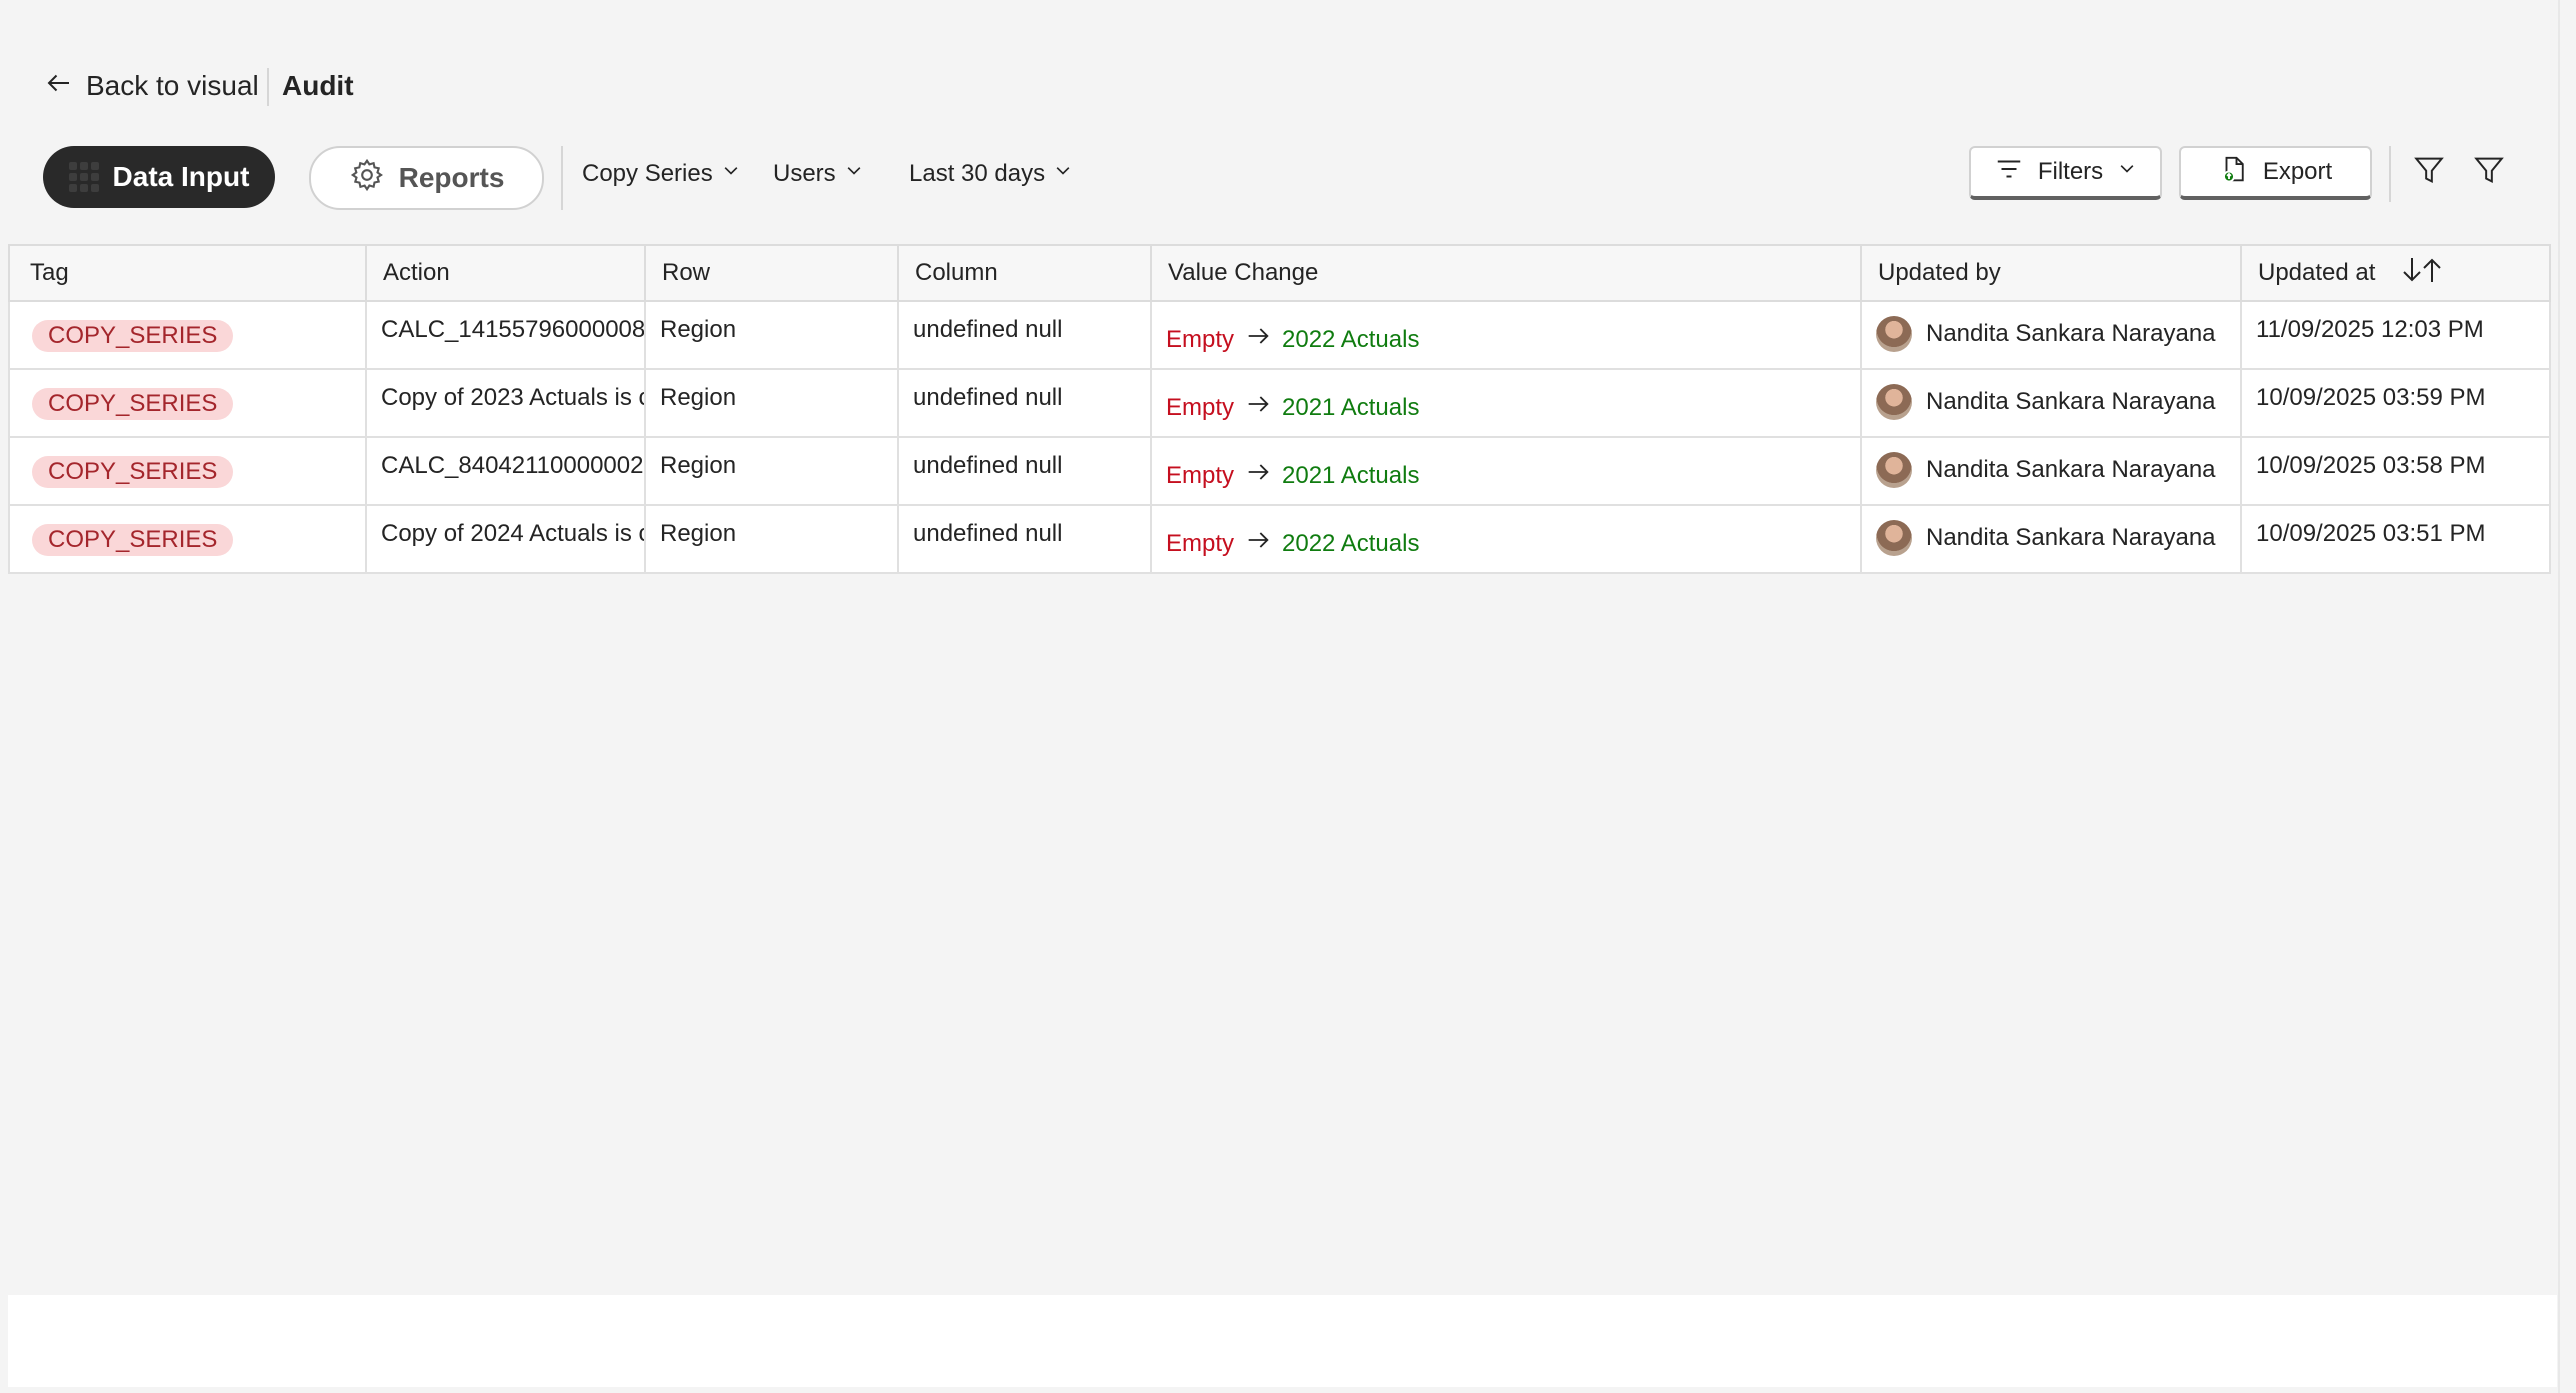 The height and width of the screenshot is (1393, 2576). Describe the element at coordinates (505, 539) in the screenshot. I see `action-cell: Copy of 2024 Actuals is copied` at that location.